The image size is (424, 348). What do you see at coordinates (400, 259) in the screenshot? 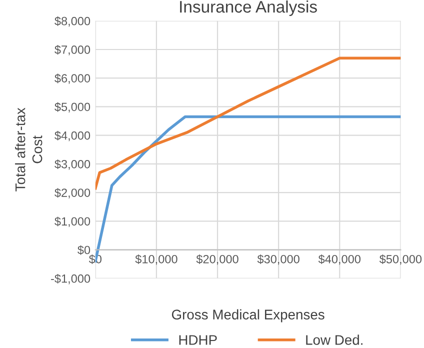
I see `x-tick-label: $50,000` at bounding box center [400, 259].